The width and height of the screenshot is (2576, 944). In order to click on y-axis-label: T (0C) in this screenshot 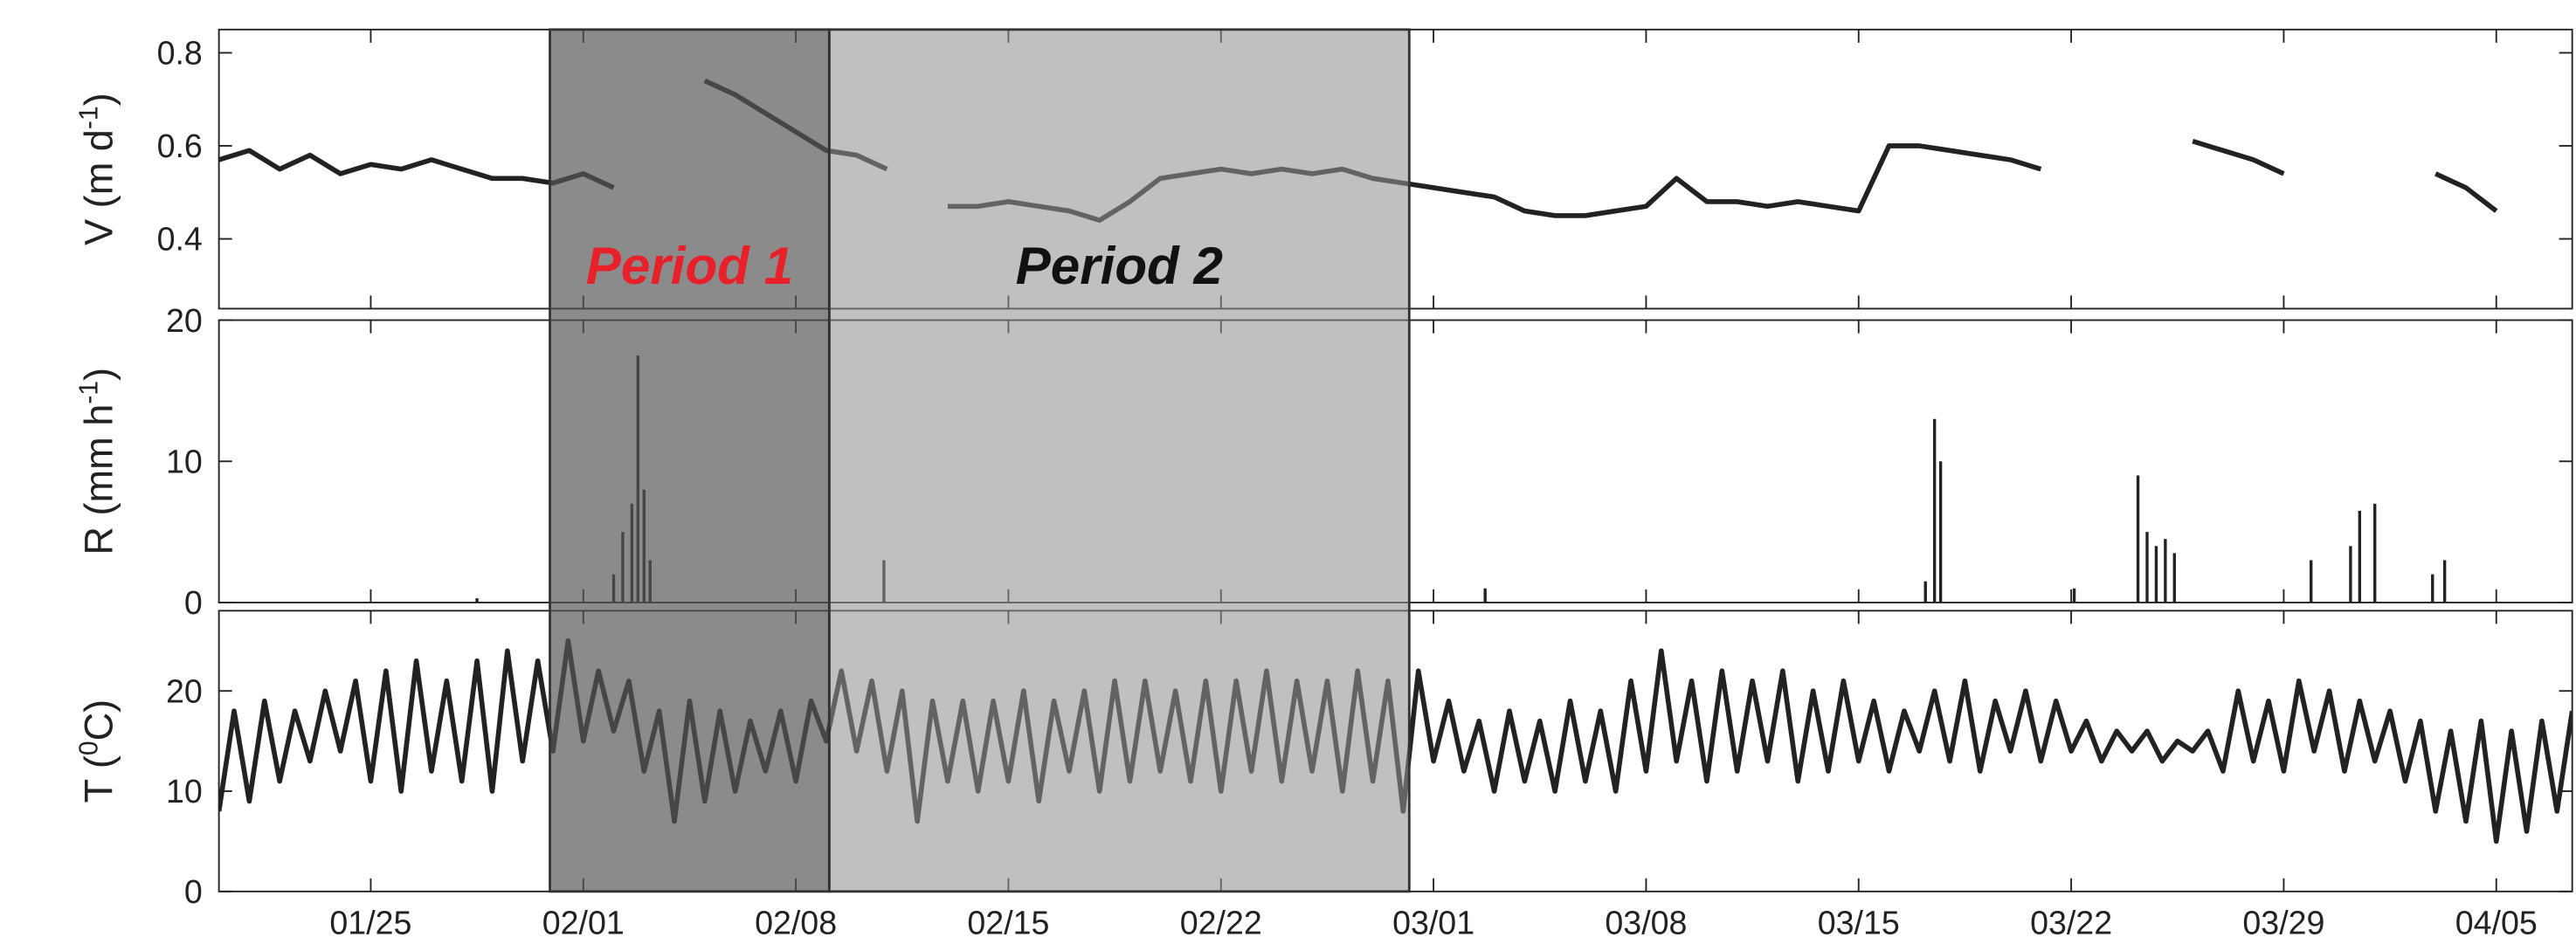, I will do `click(98, 751)`.